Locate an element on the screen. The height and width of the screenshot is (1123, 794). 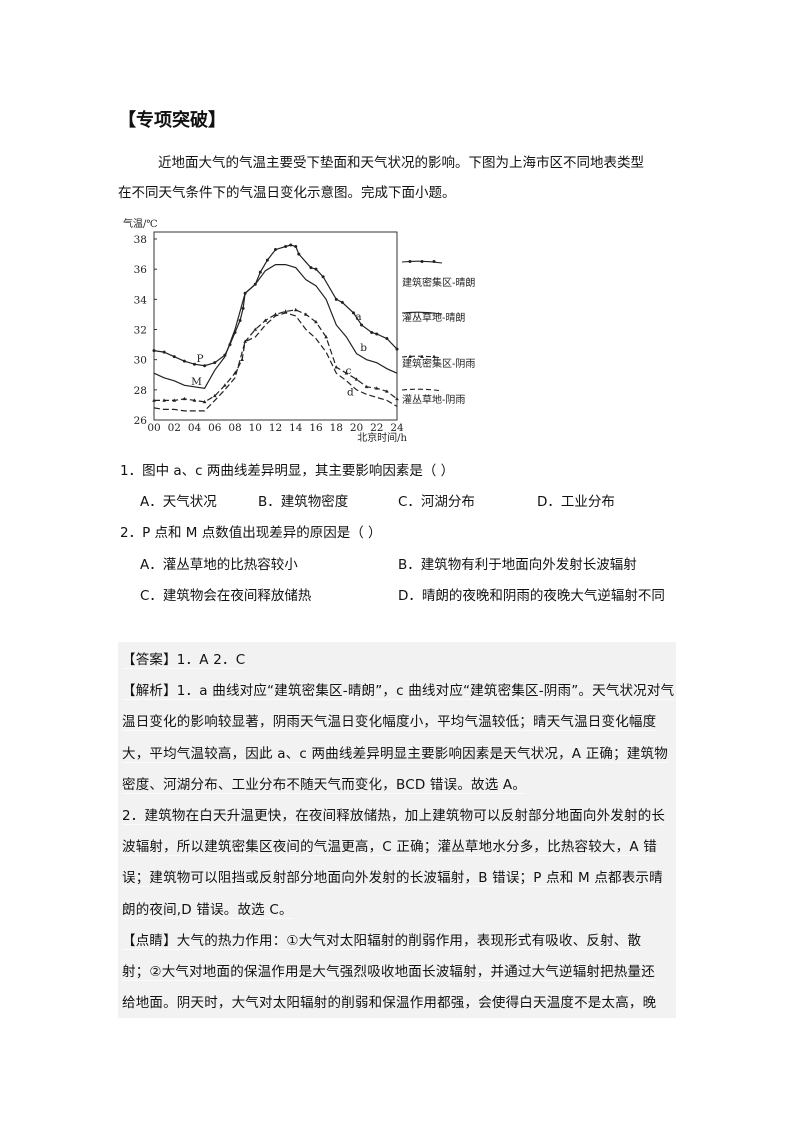
answer-line: 射；②大气对地面的保温作用是大气强烈吸收地面长波辐射，并通过大气逆辐射把热量还 is located at coordinates (388, 970).